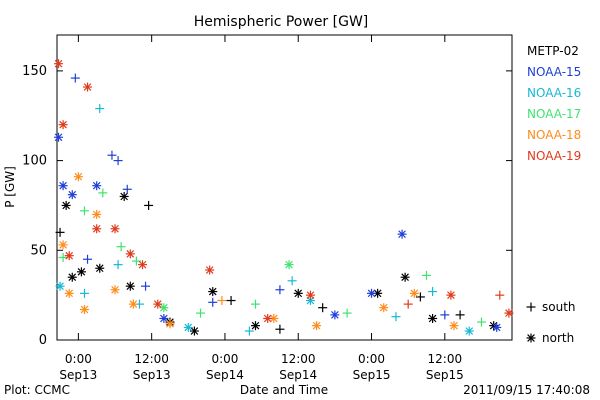 This screenshot has height=400, width=600. I want to click on legend-entry: NOAA-18, so click(554, 135).